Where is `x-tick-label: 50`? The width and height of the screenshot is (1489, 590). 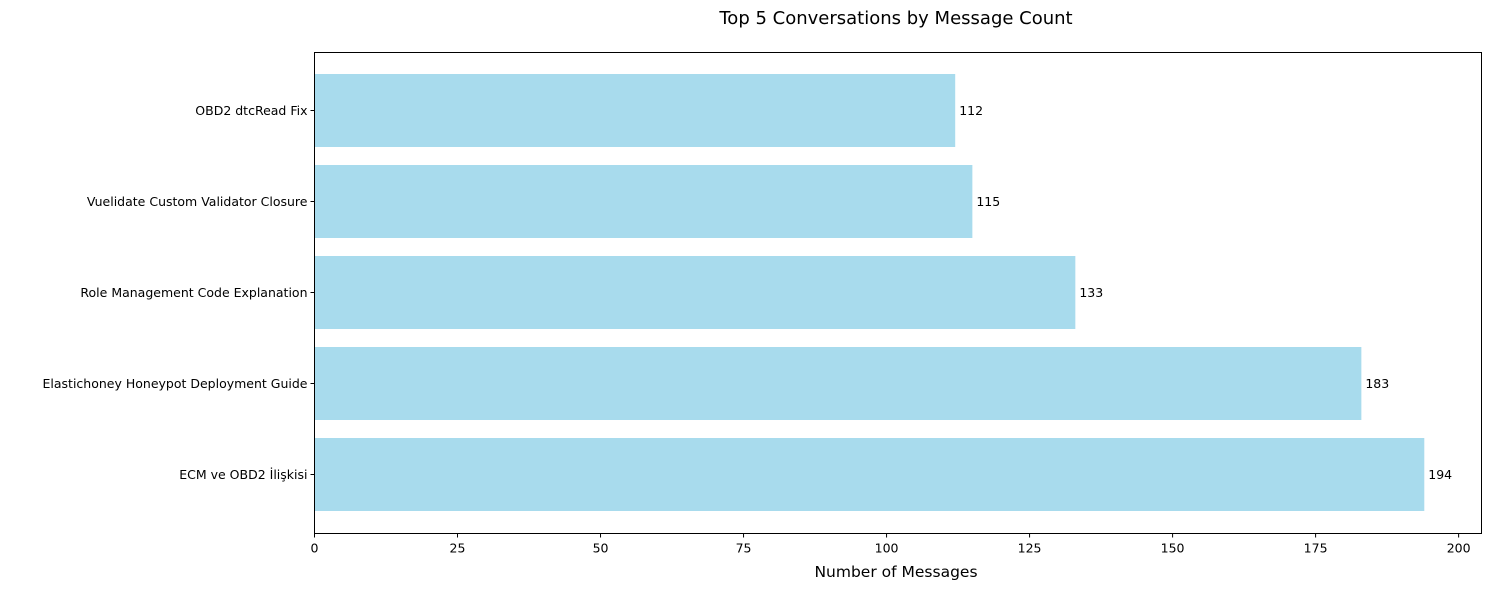
x-tick-label: 50 is located at coordinates (601, 548).